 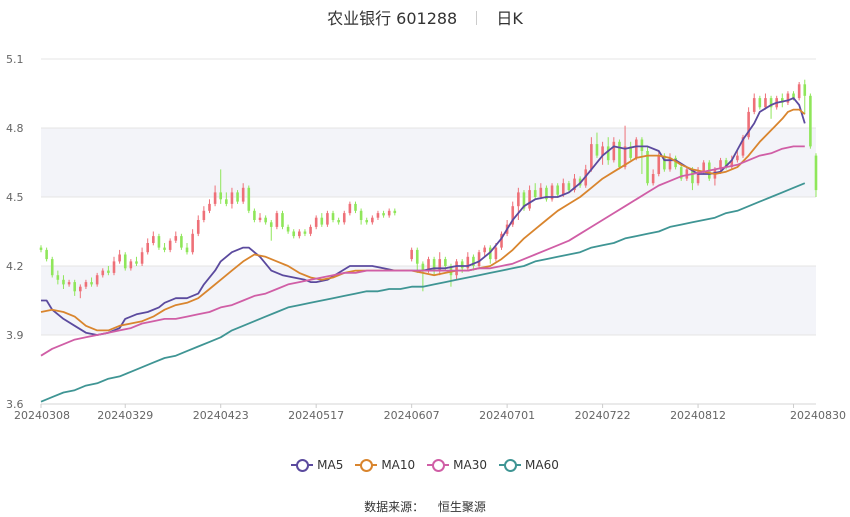 What do you see at coordinates (15, 128) in the screenshot?
I see `y-tick-label: 4.8` at bounding box center [15, 128].